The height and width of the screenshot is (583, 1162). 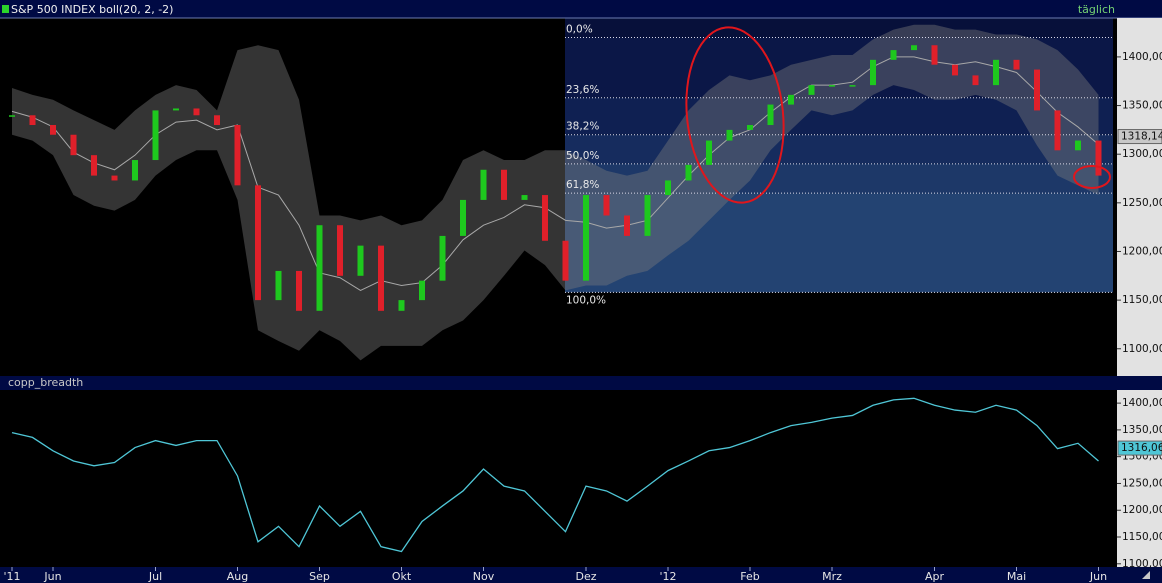 I want to click on last-value-label: 1318,14, so click(x=1141, y=137).